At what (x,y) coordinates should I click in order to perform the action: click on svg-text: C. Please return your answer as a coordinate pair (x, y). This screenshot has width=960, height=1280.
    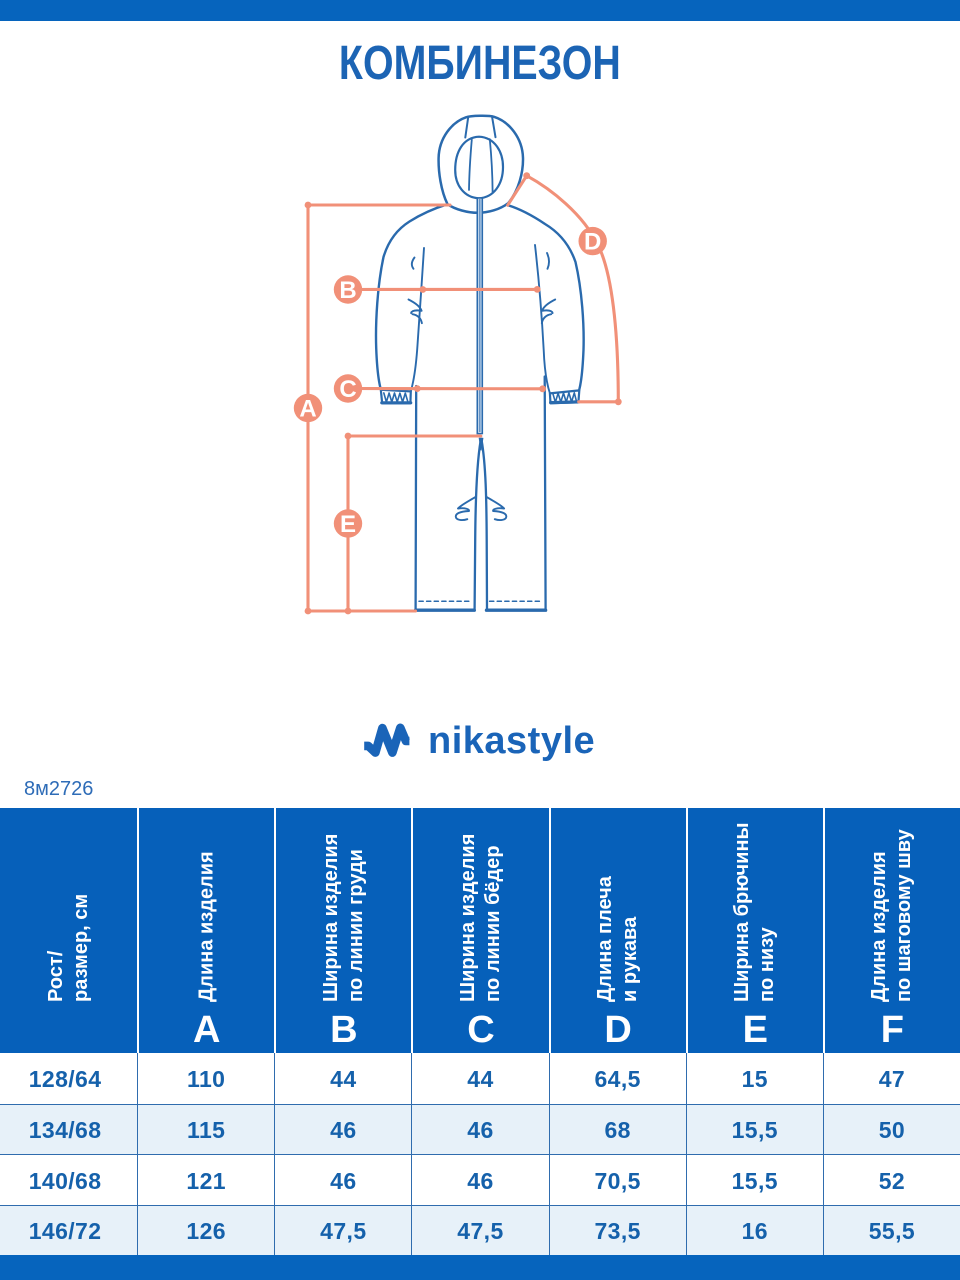
    Looking at the image, I should click on (347, 389).